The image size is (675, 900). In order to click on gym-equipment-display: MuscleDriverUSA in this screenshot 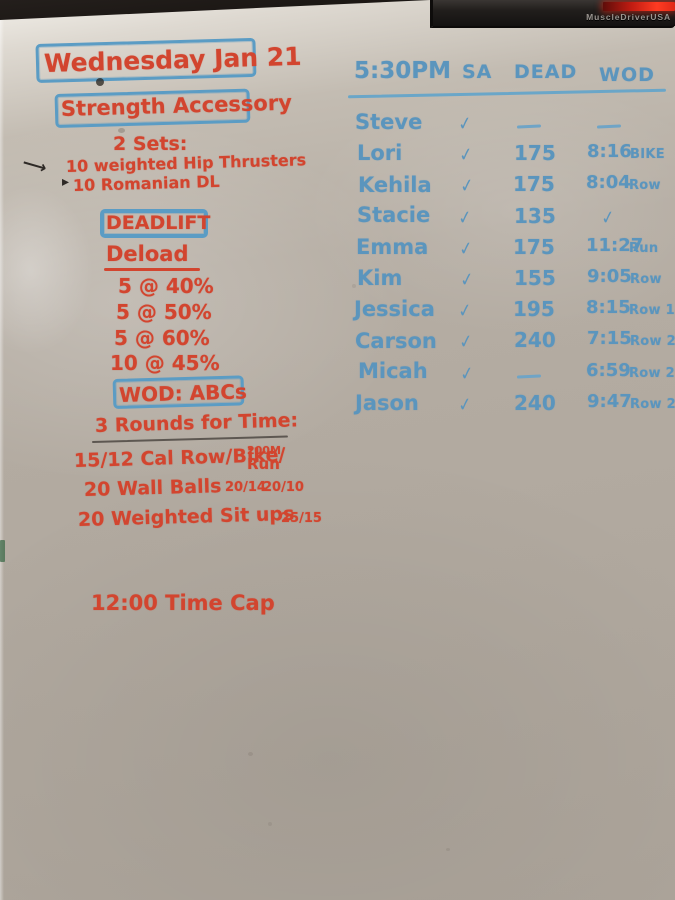, I will do `click(552, 14)`.